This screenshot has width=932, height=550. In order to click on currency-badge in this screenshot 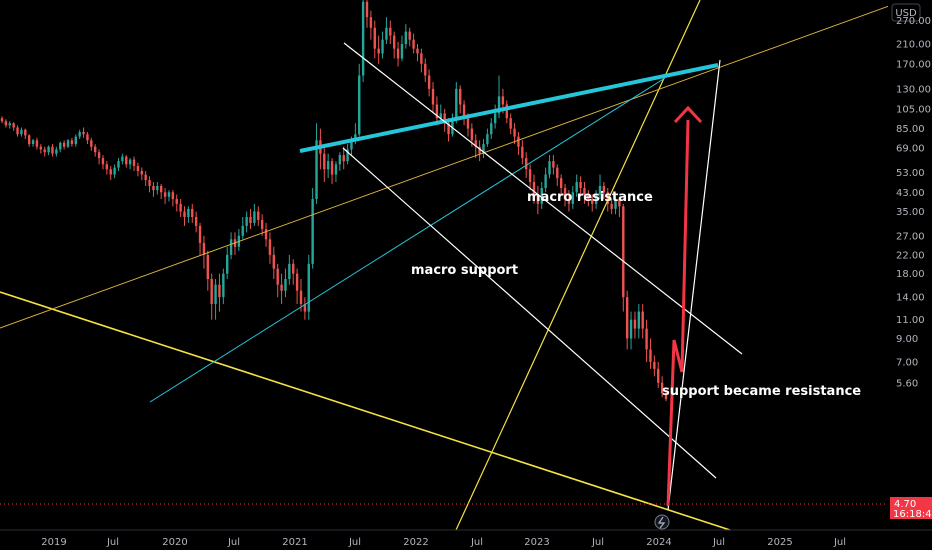, I will do `click(906, 12)`.